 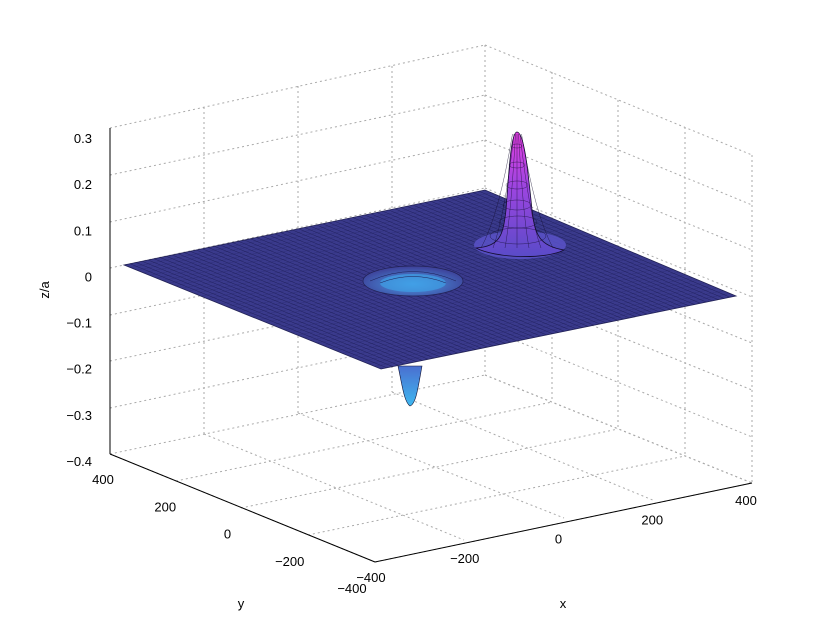 What do you see at coordinates (83, 230) in the screenshot?
I see `z-tick-label: 0.1` at bounding box center [83, 230].